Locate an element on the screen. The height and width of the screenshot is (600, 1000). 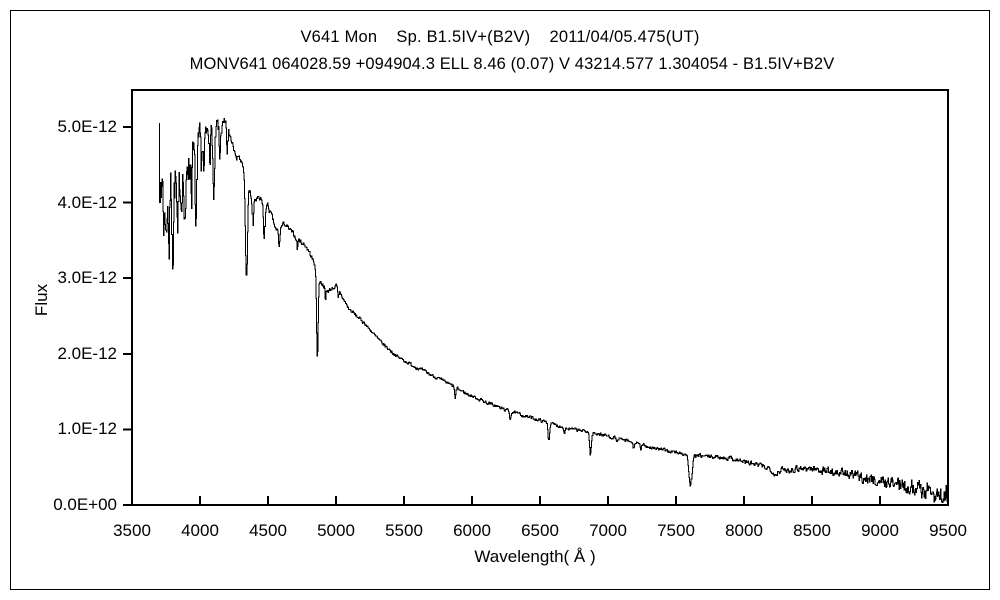
x-tick-label: 5500 is located at coordinates (404, 530).